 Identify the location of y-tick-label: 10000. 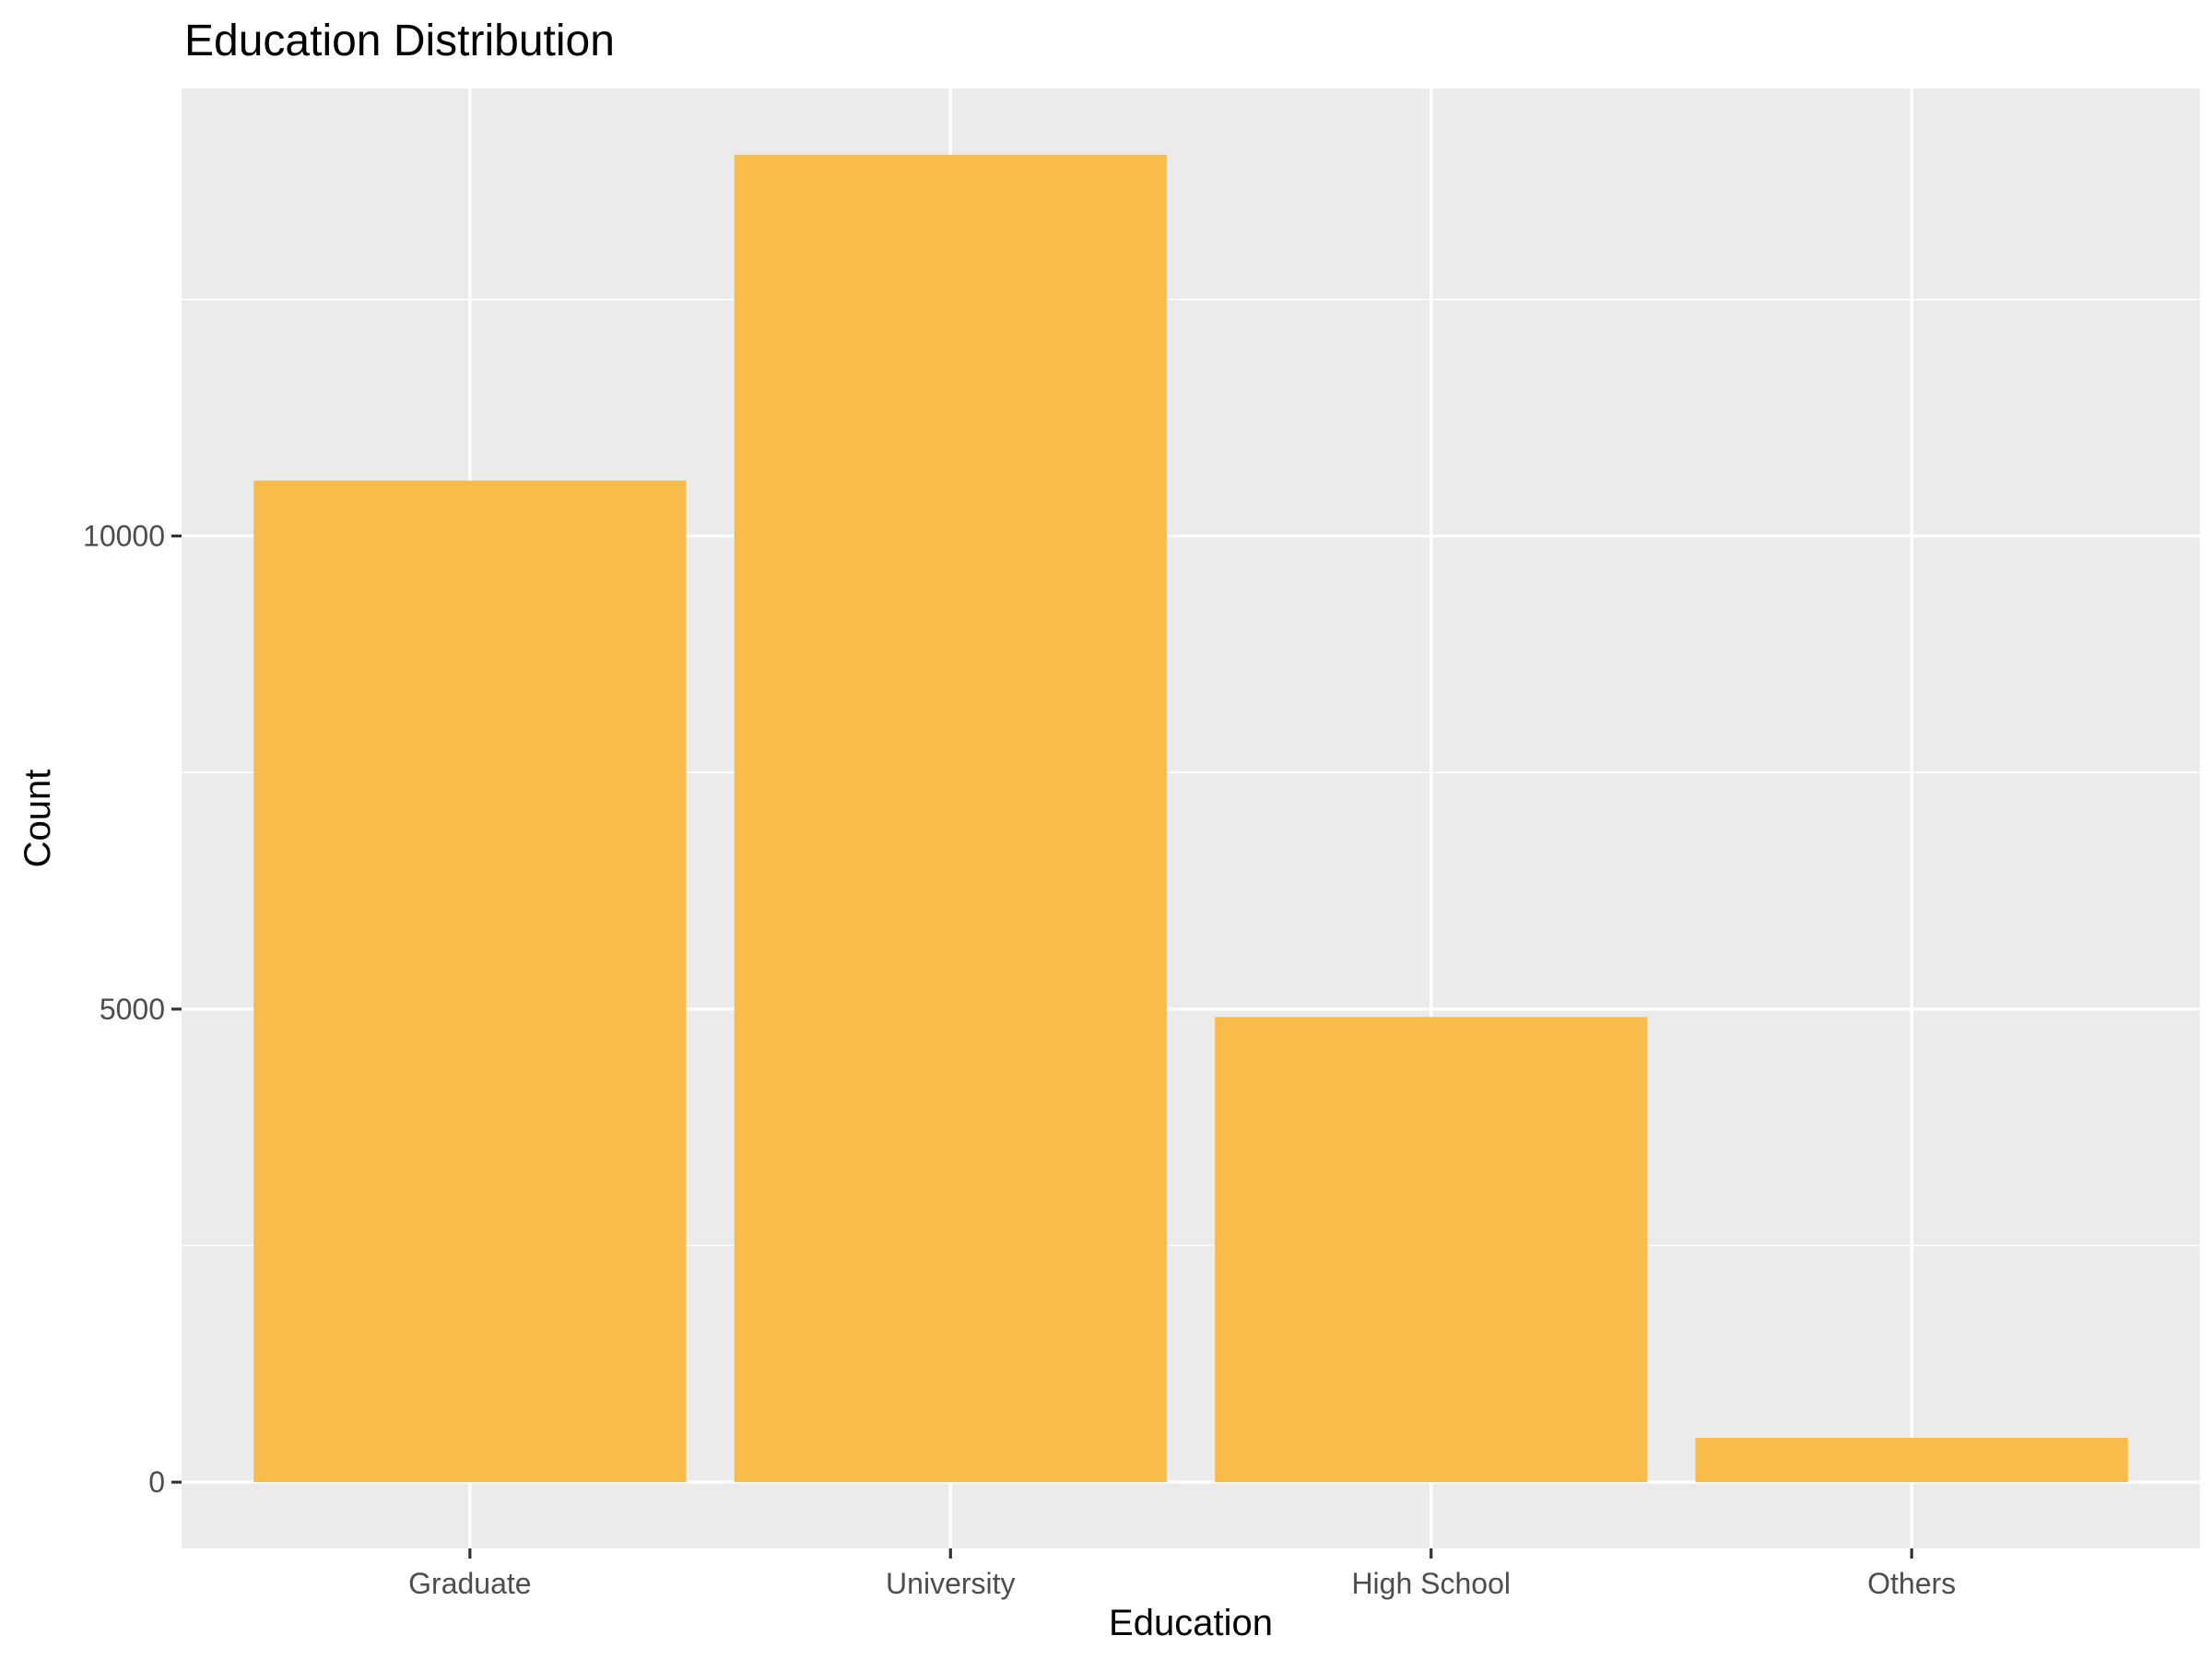
(124, 536).